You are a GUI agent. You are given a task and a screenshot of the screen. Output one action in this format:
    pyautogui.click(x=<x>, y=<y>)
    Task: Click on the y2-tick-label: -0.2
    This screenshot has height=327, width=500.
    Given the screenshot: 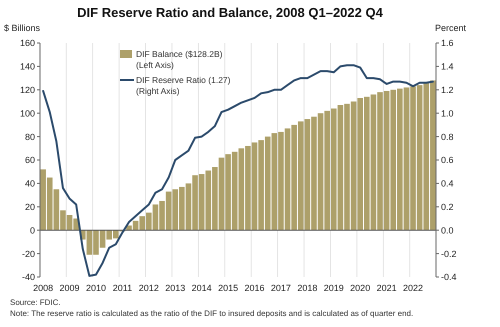 What is the action you would take?
    pyautogui.click(x=449, y=253)
    